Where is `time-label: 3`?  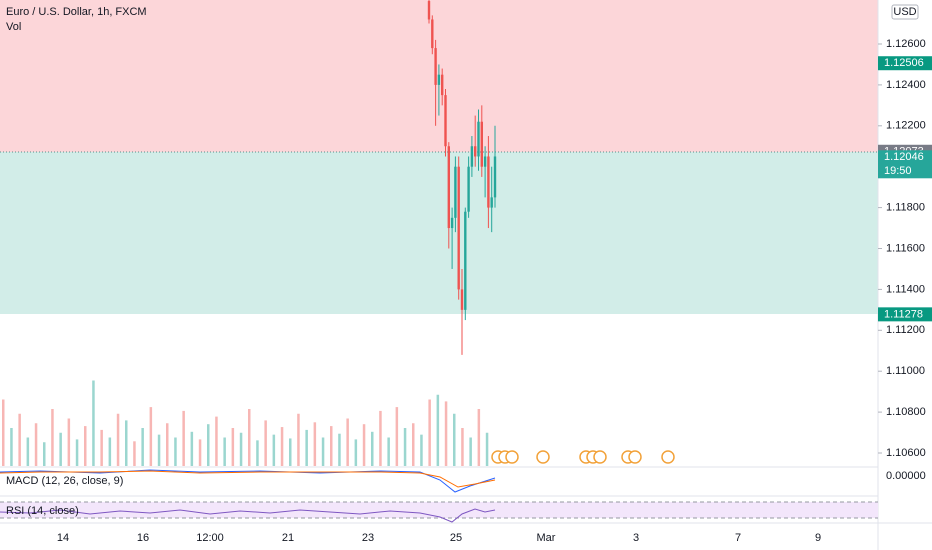
time-label: 3 is located at coordinates (636, 538).